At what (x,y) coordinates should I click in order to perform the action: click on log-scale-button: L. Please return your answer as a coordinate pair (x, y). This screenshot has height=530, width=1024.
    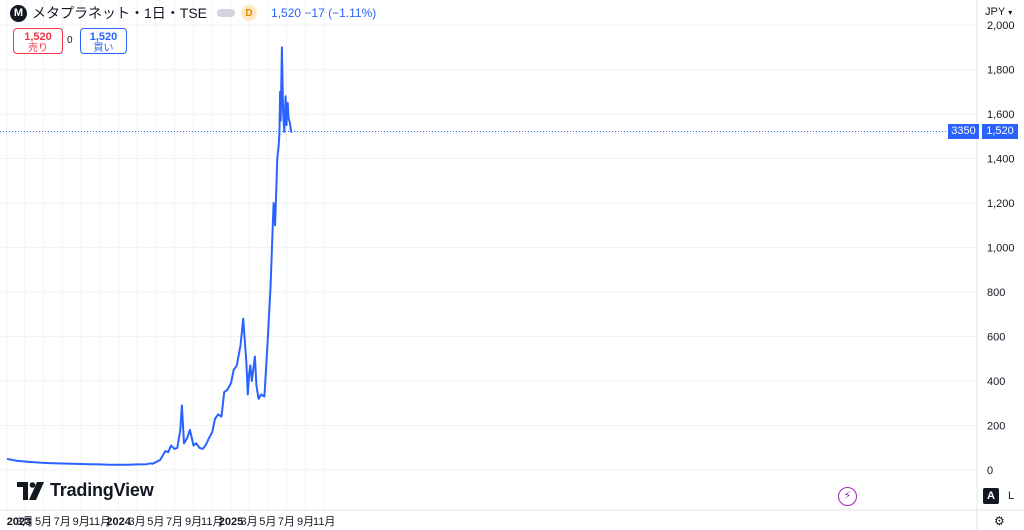
    Looking at the image, I should click on (1011, 496).